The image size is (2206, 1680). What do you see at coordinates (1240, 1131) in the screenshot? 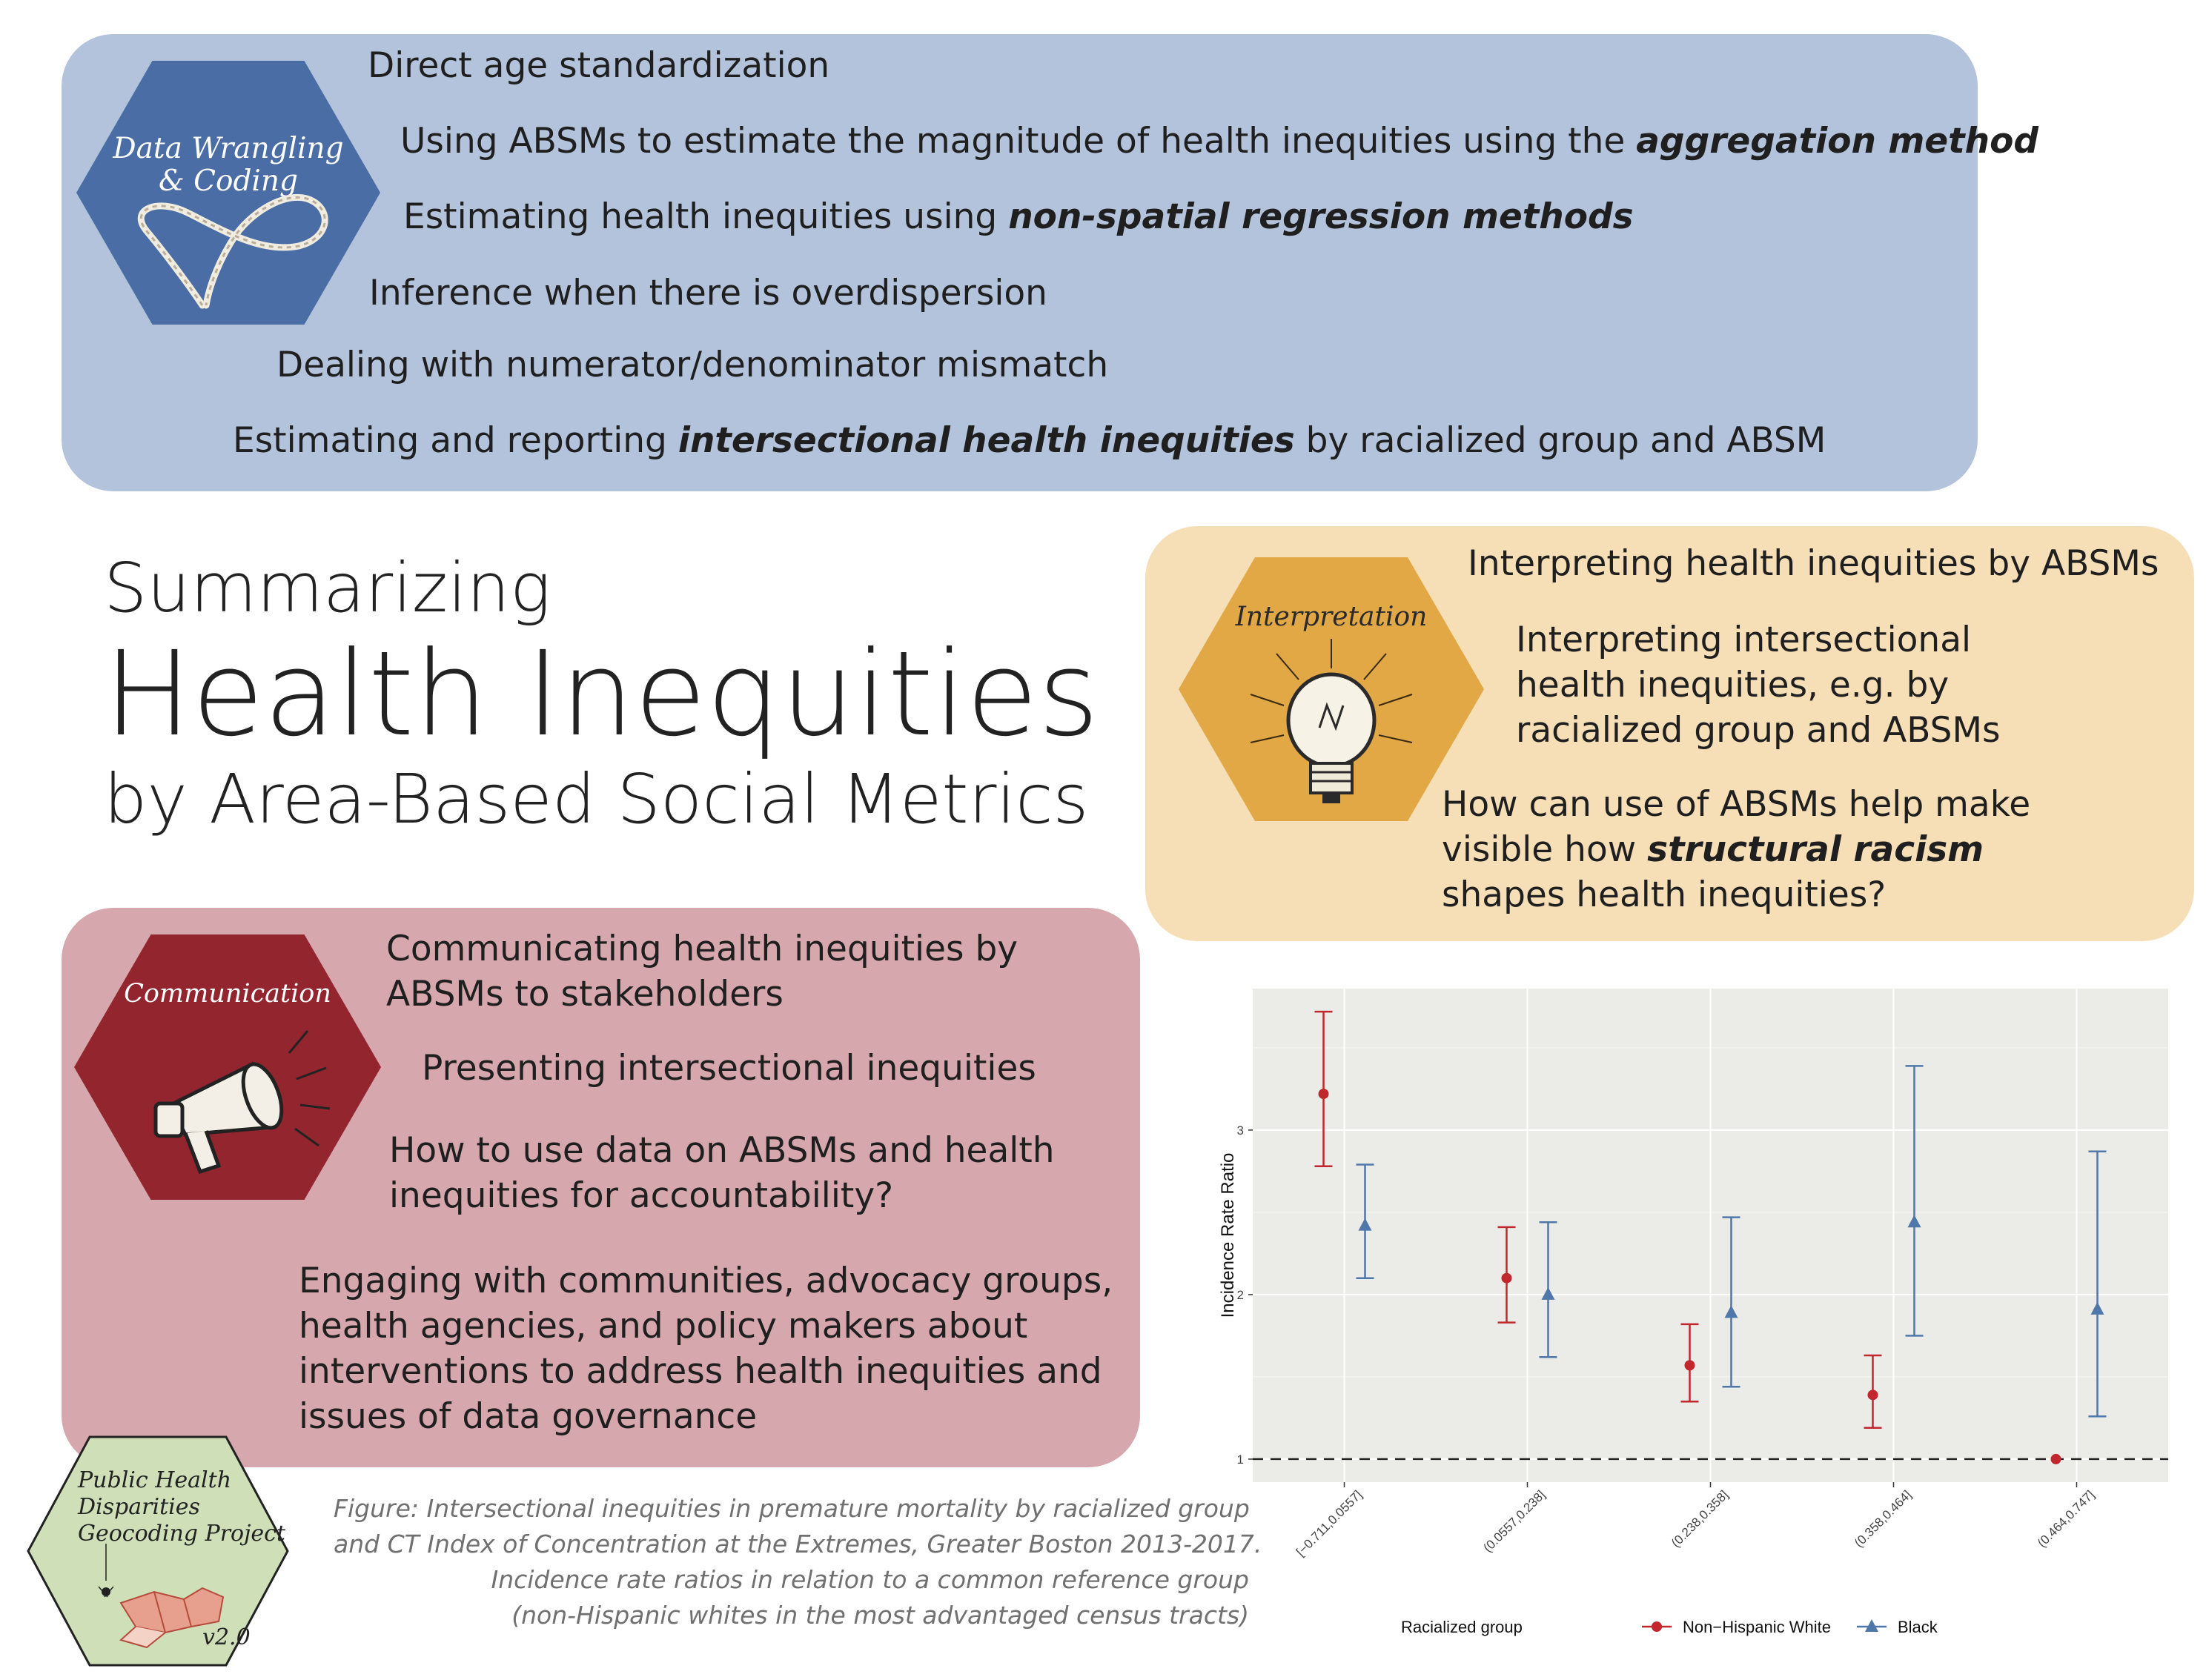
I see `y-tick-label: 3` at bounding box center [1240, 1131].